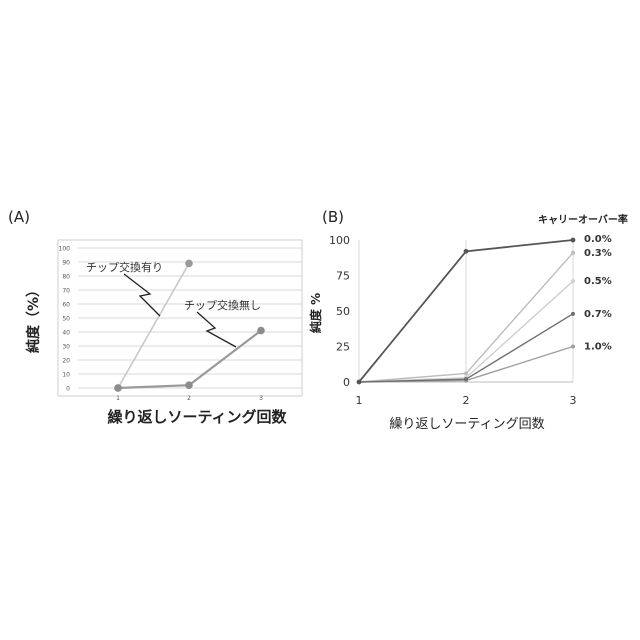 The width and height of the screenshot is (640, 640). What do you see at coordinates (598, 253) in the screenshot?
I see `panel-b-series-label: 0.3%` at bounding box center [598, 253].